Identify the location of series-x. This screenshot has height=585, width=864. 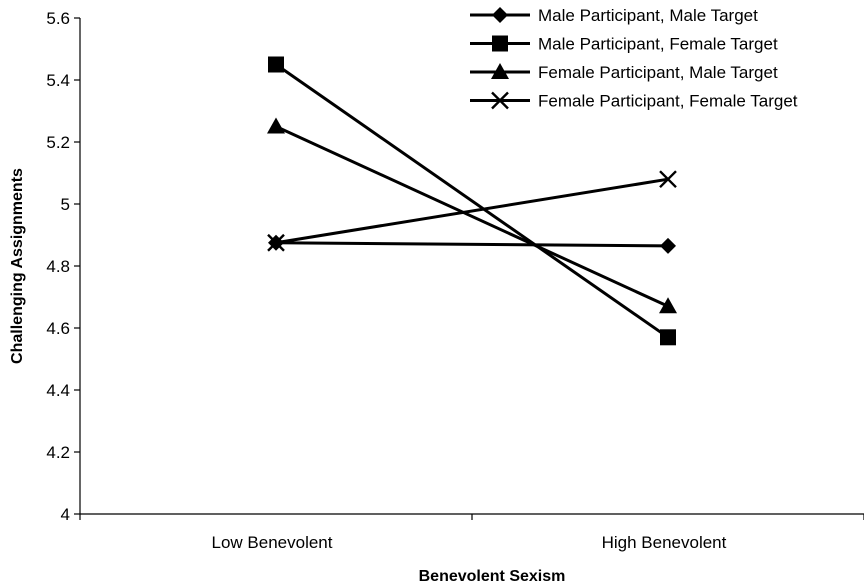
(472, 211).